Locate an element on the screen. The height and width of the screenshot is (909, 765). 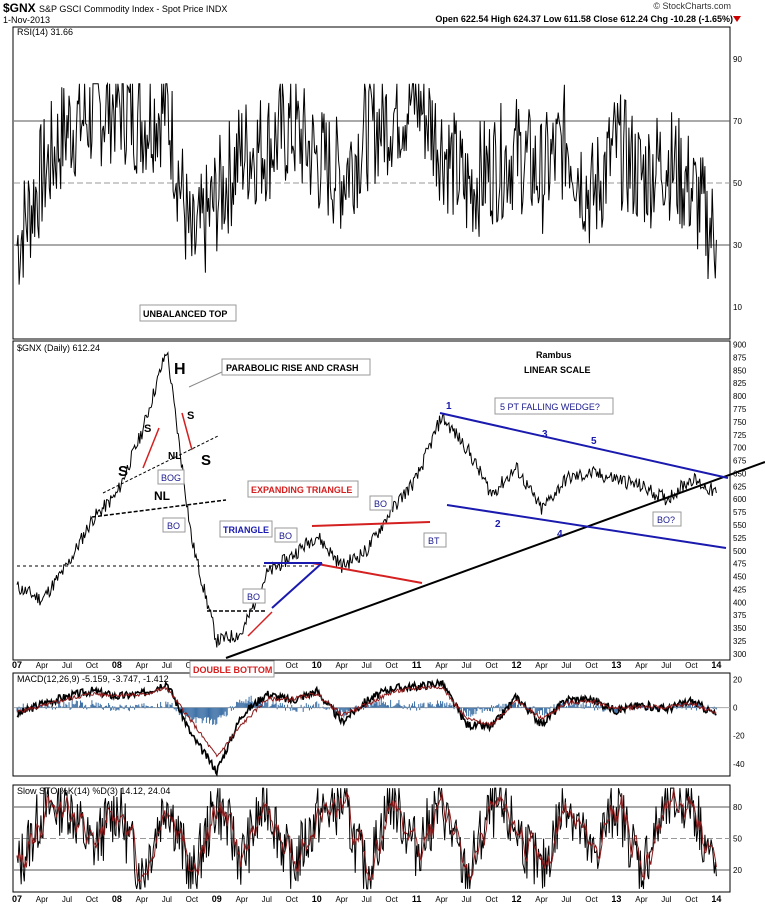
price-y-tick: 400 is located at coordinates (740, 602).